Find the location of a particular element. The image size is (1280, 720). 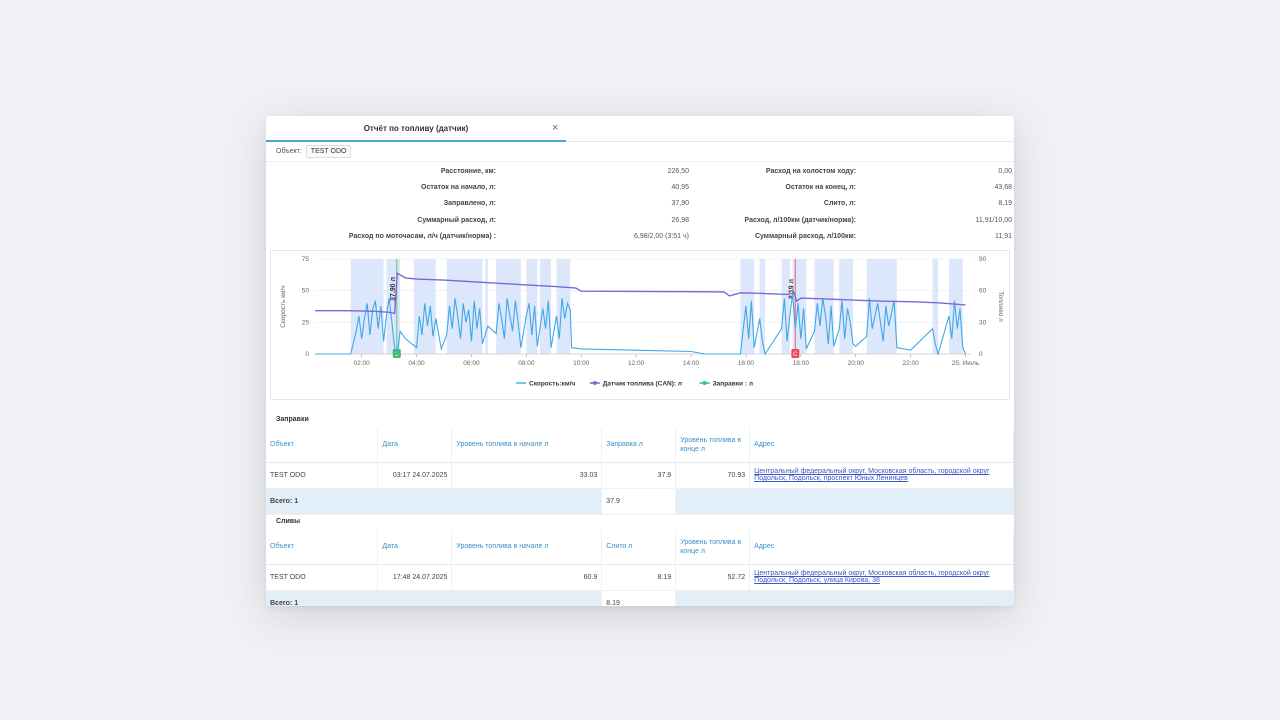

legend-item: Заправки : л is located at coordinates (733, 384).